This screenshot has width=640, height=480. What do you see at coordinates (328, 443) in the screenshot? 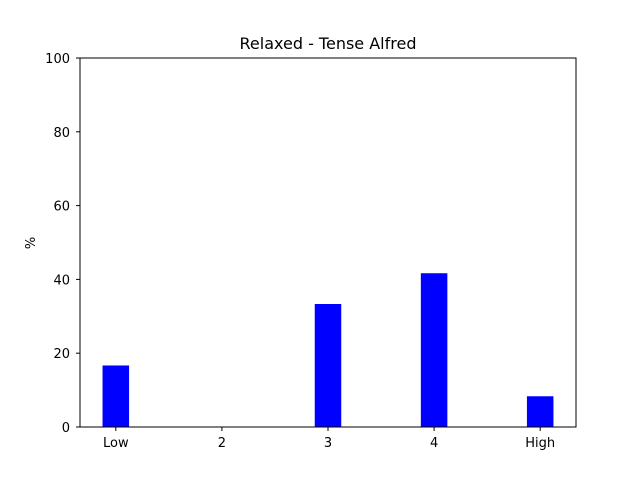
I see `x-tick-label: 3` at bounding box center [328, 443].